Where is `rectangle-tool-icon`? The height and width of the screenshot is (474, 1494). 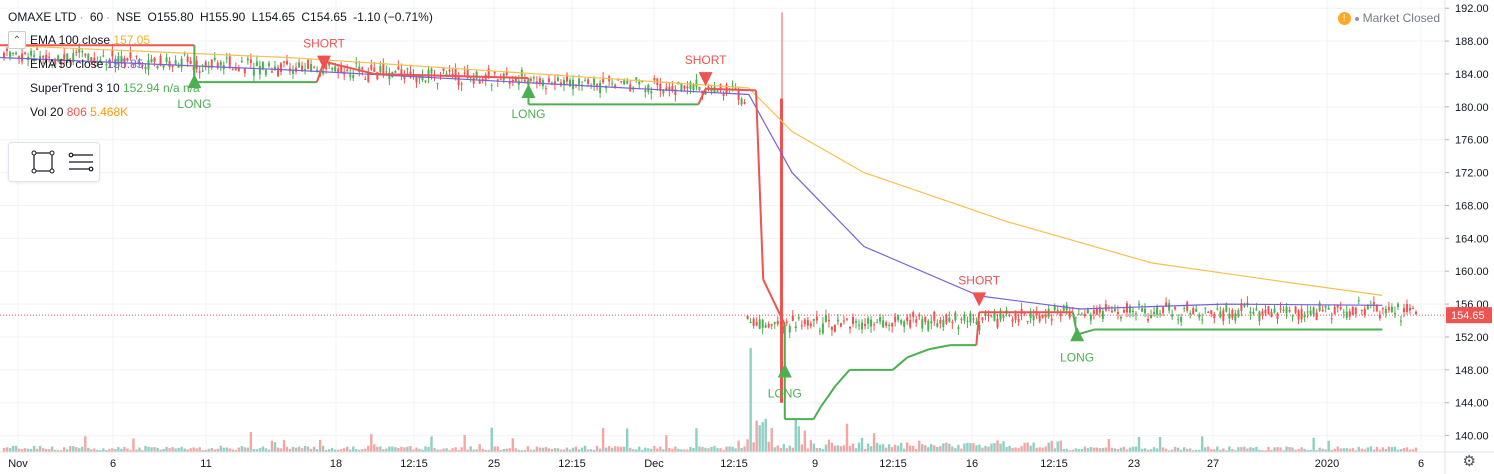 rectangle-tool-icon is located at coordinates (43, 162).